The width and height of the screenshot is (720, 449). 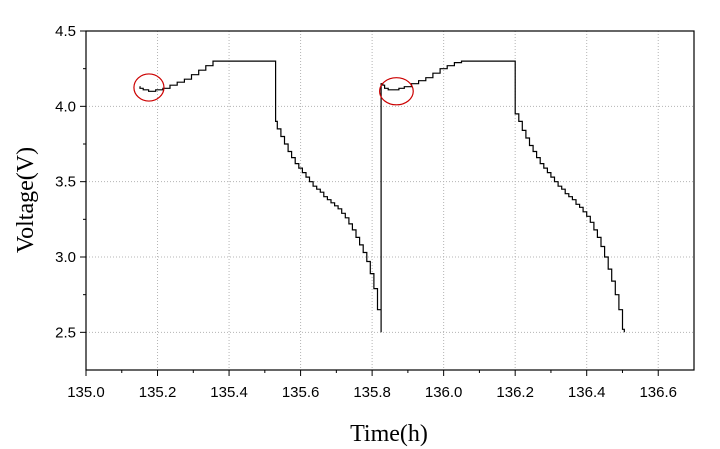 What do you see at coordinates (65, 106) in the screenshot?
I see `y-tick-label: 4.0` at bounding box center [65, 106].